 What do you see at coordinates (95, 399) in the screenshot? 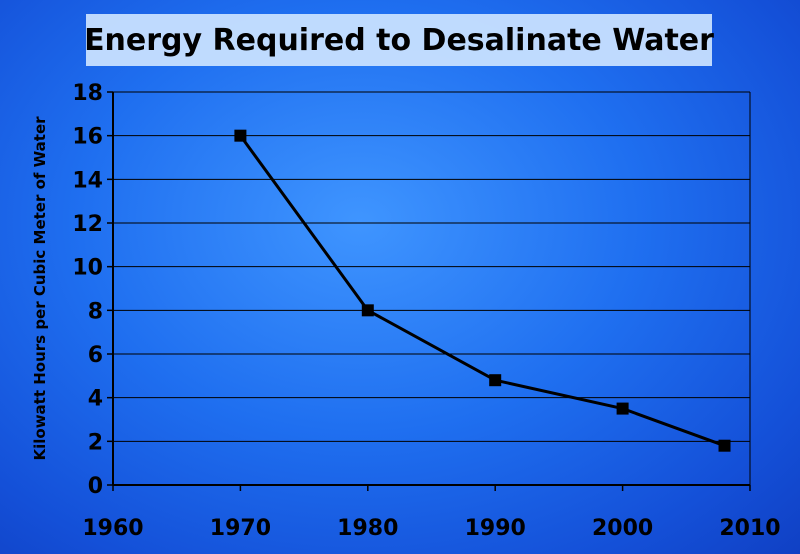
I see `y-tick-label: 4` at bounding box center [95, 399].